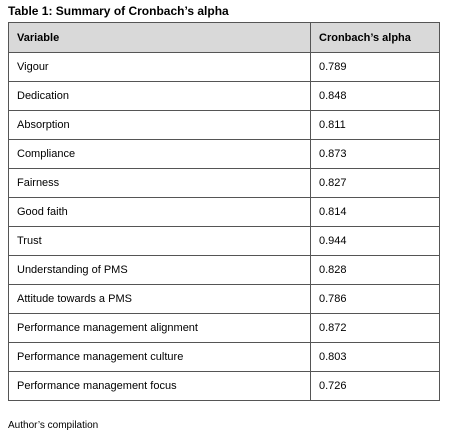 The width and height of the screenshot is (453, 444). What do you see at coordinates (375, 386) in the screenshot?
I see `alpha-cell: 0.726` at bounding box center [375, 386].